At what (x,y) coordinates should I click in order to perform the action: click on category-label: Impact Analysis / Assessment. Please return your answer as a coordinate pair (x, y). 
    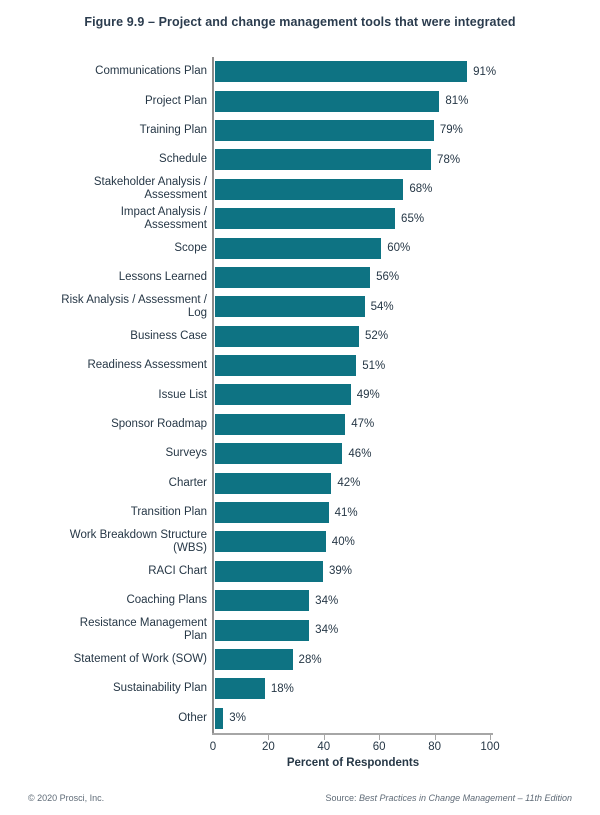
    Looking at the image, I should click on (163, 218).